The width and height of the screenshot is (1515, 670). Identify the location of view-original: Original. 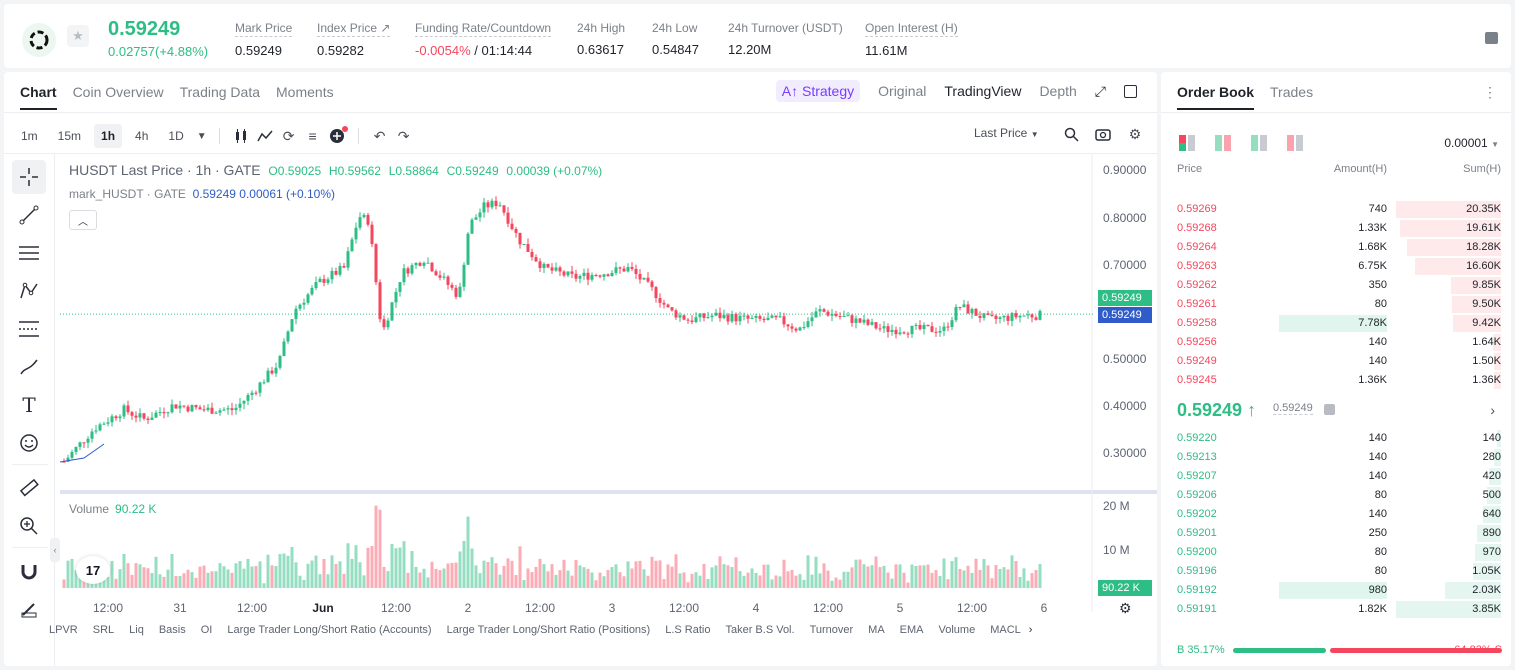
(902, 91).